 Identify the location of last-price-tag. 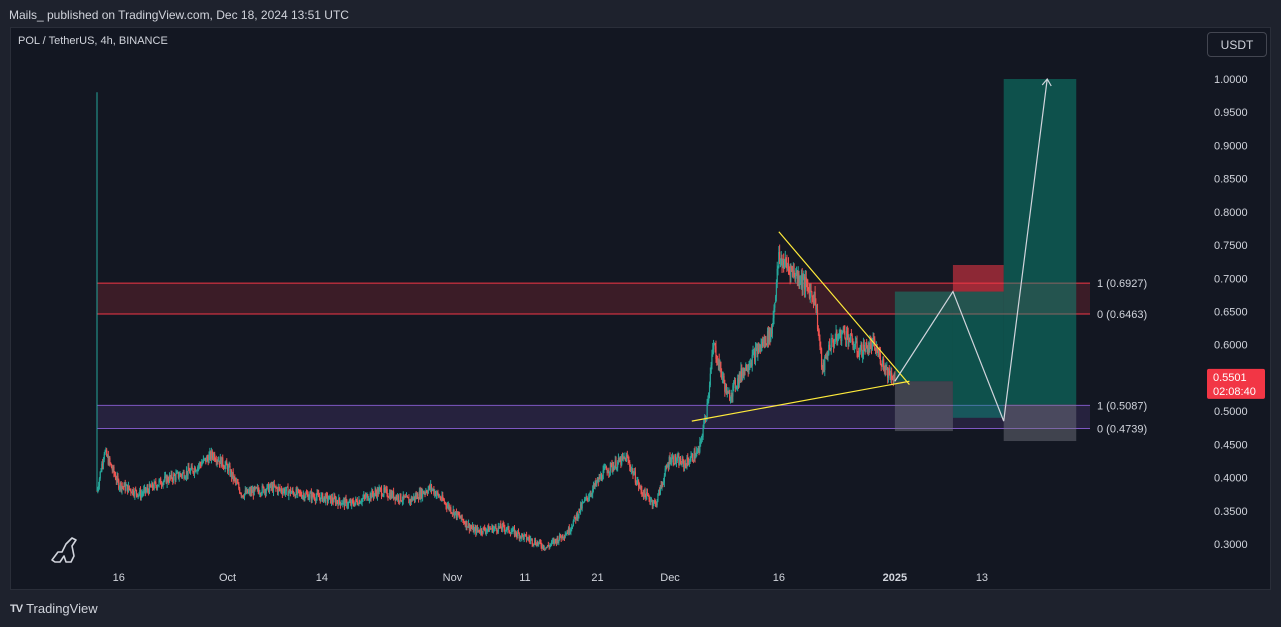
(1236, 383).